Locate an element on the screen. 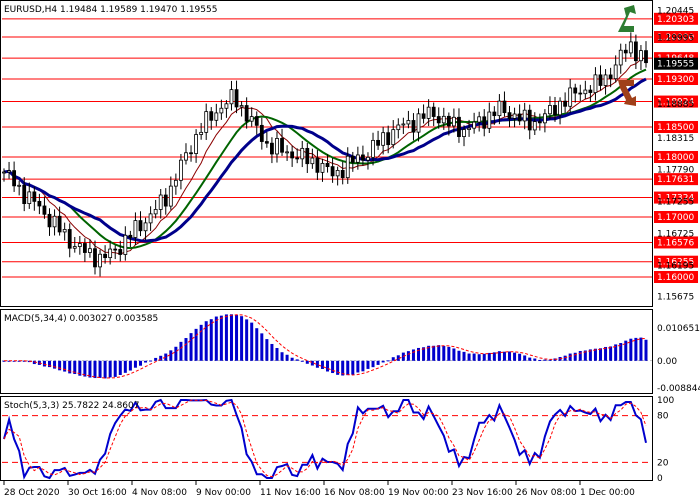 The height and width of the screenshot is (500, 700). time-tick-label: 28 Oct 2020 is located at coordinates (32, 493).